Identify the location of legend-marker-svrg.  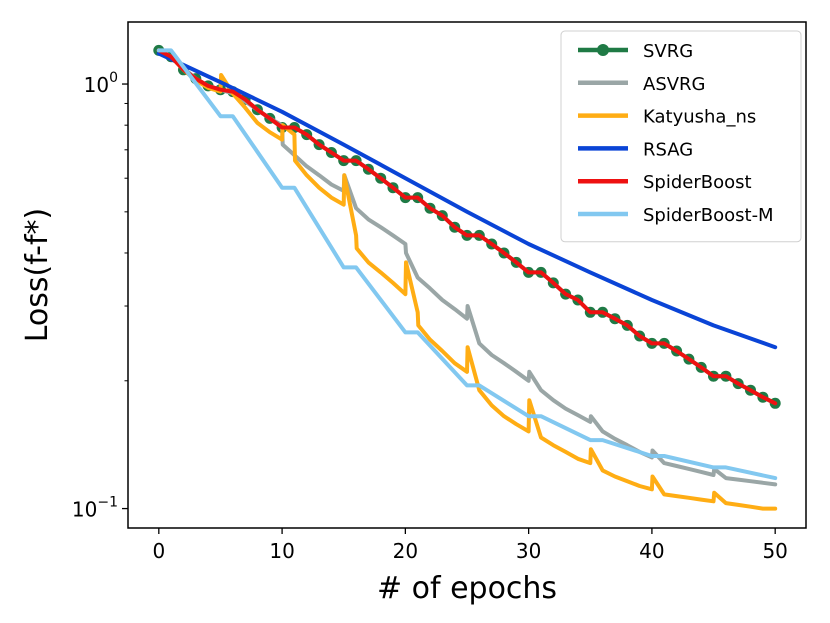
(603, 50).